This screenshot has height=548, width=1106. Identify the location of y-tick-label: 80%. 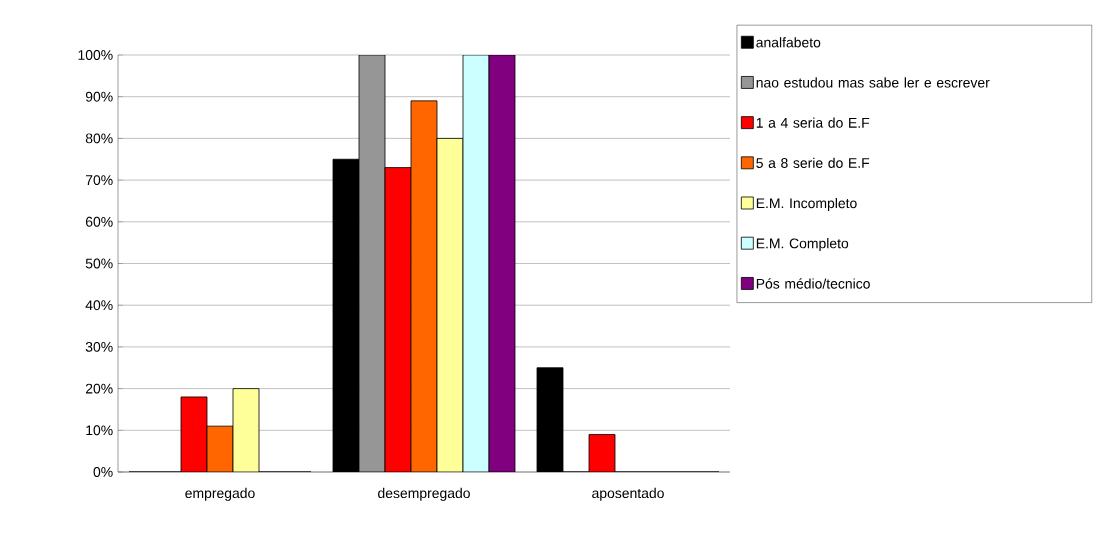
(99, 138).